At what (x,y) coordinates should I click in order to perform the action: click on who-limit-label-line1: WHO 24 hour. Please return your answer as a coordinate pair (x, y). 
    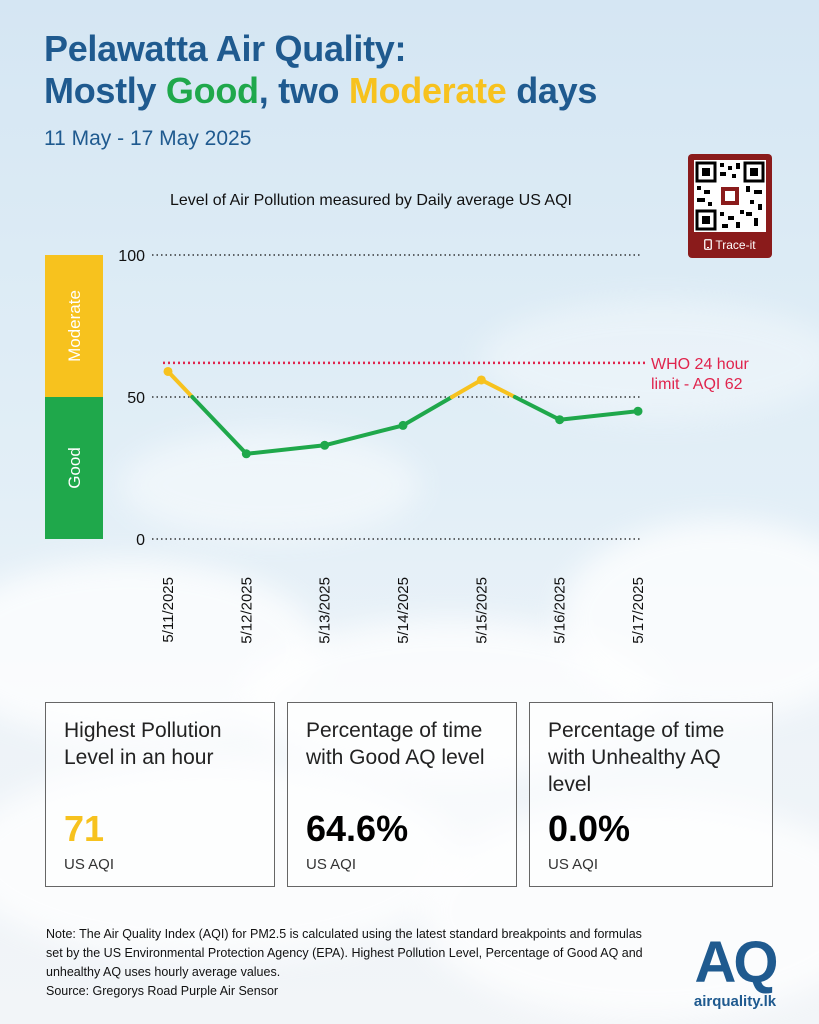
    Looking at the image, I should click on (700, 364).